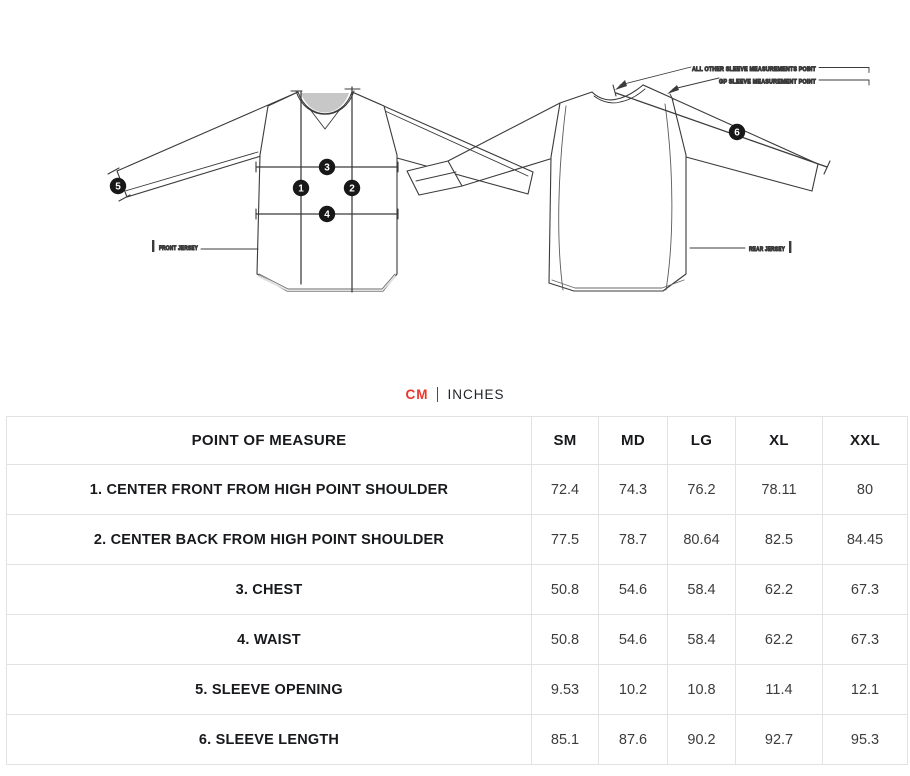 The height and width of the screenshot is (776, 910). I want to click on measure-label: 5. SLEEVE OPENING, so click(269, 689).